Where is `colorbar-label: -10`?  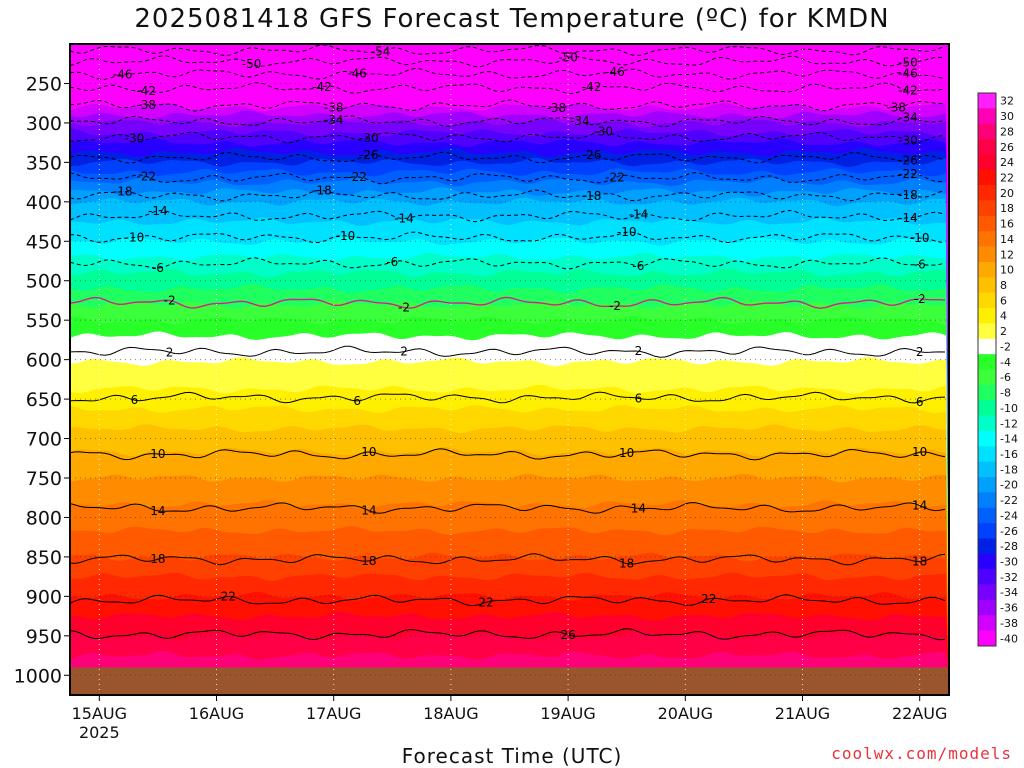
colorbar-label: -10 is located at coordinates (1009, 408).